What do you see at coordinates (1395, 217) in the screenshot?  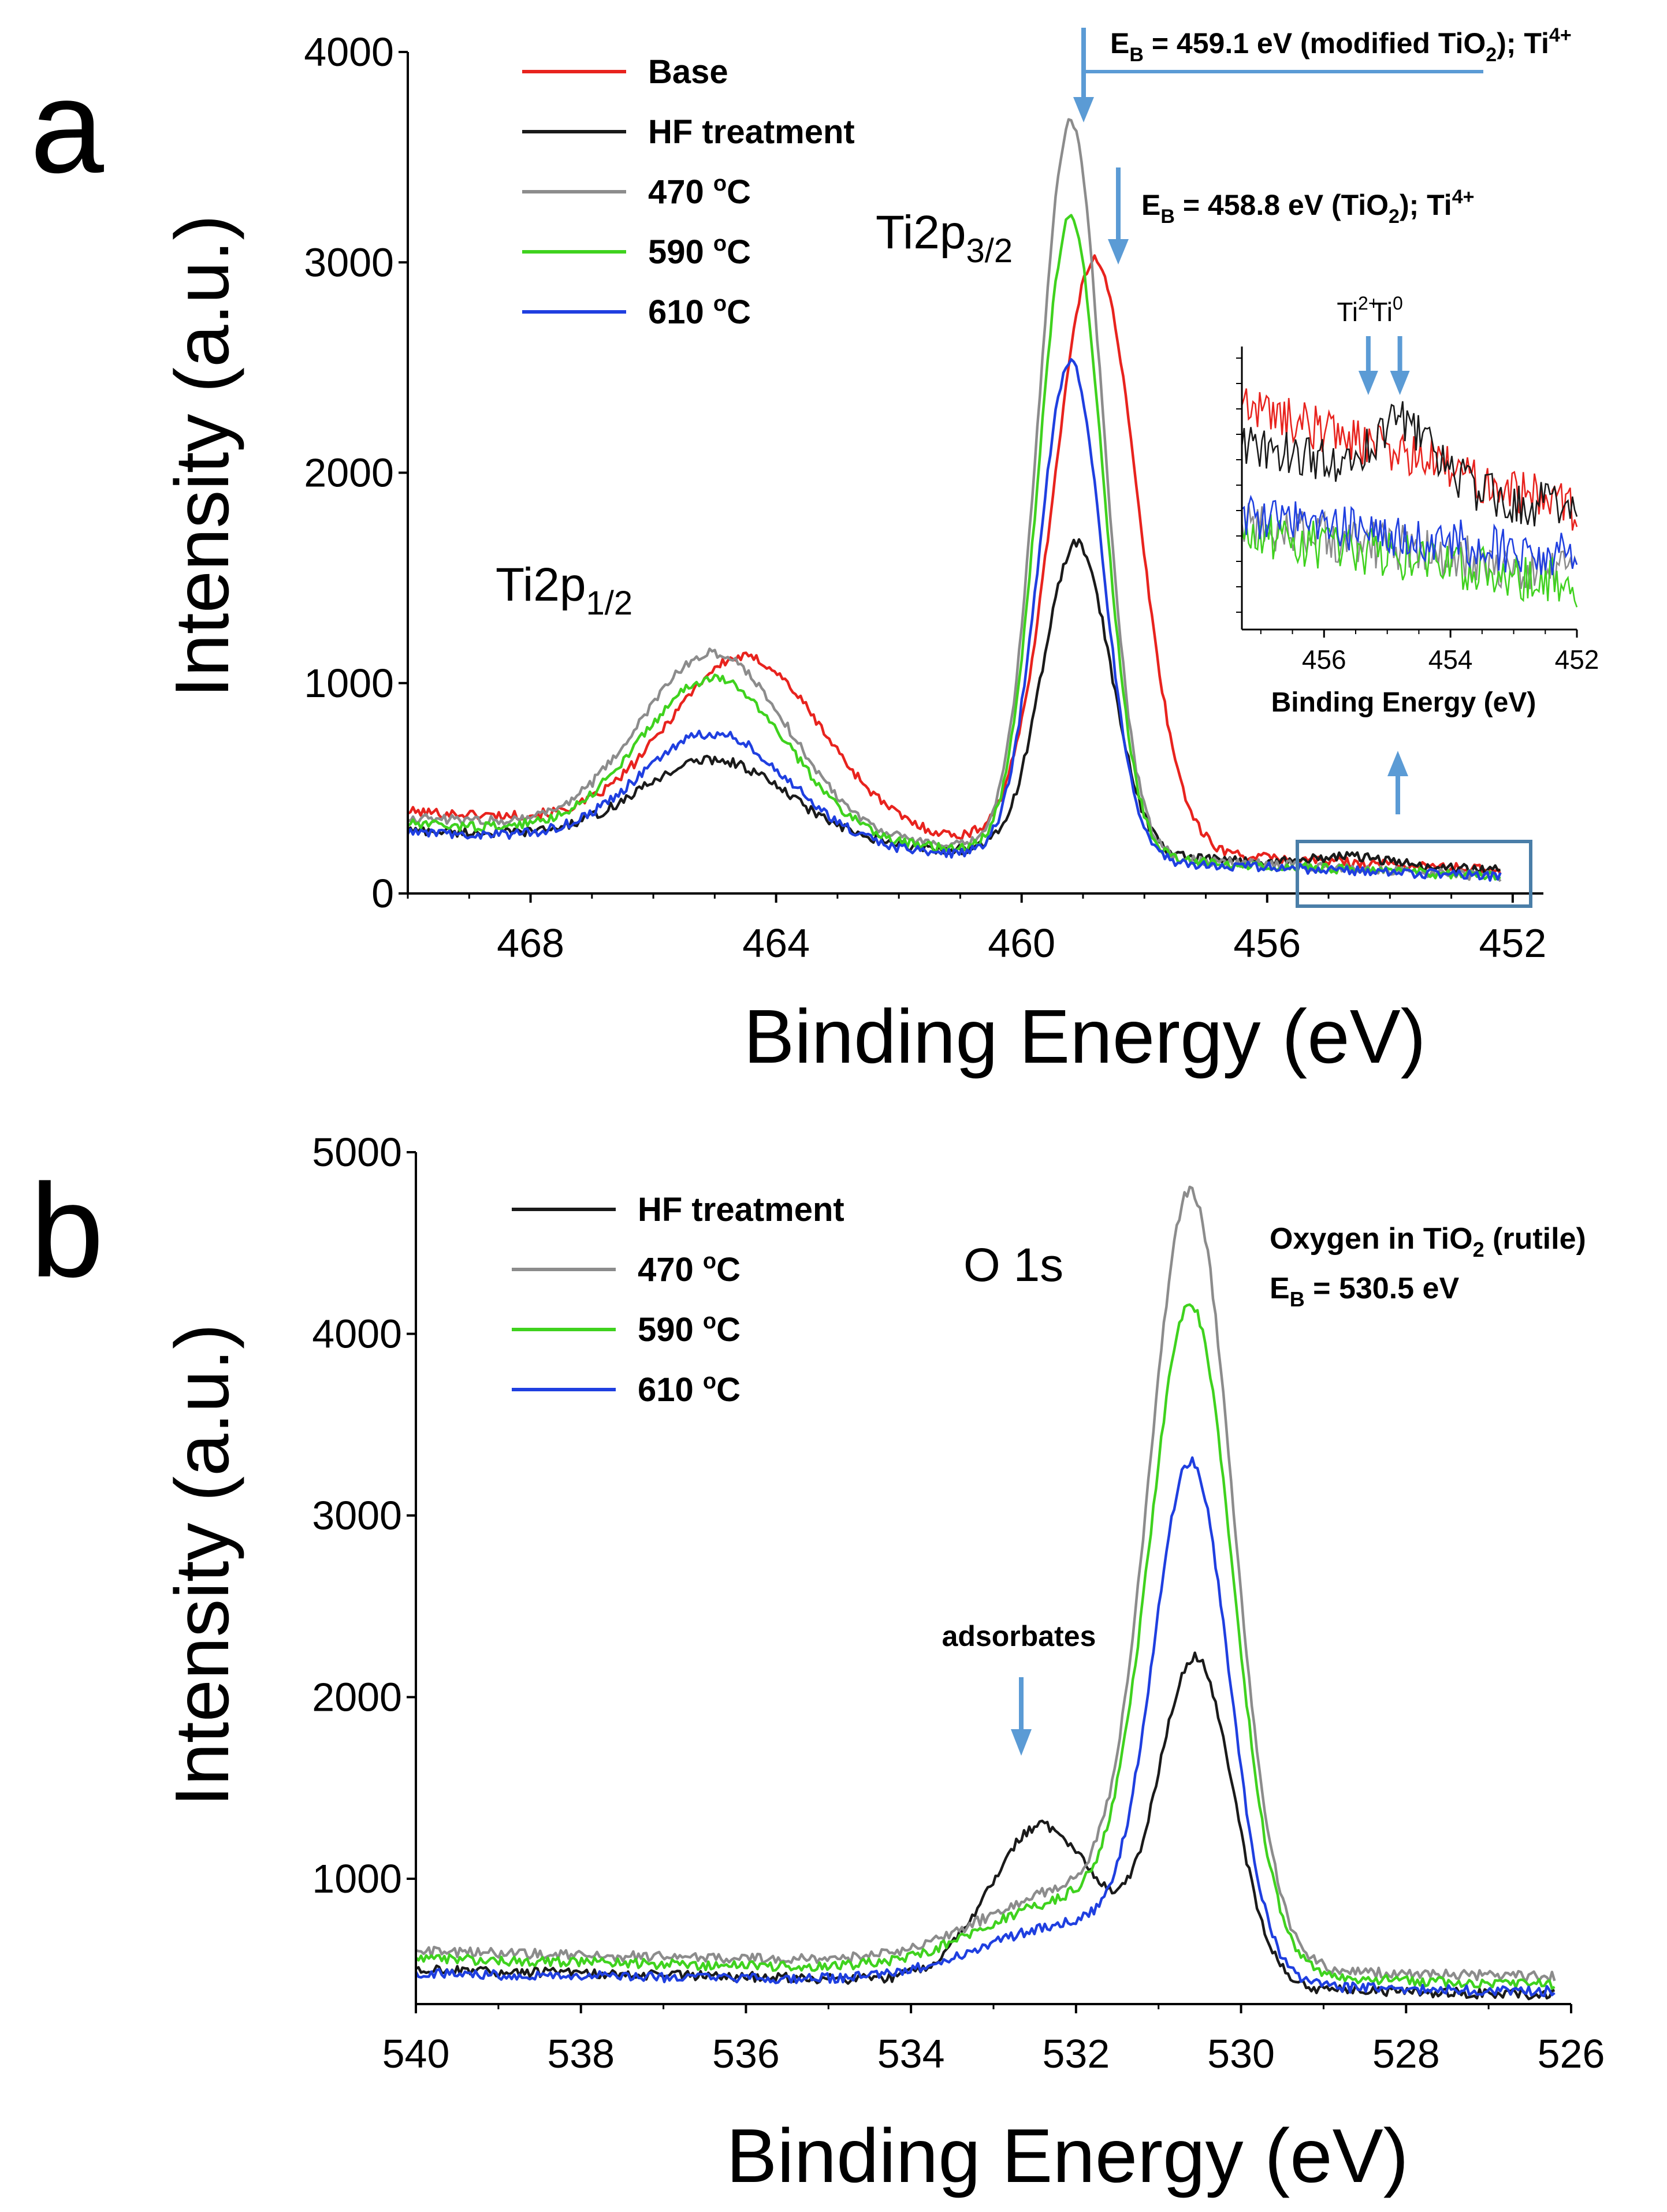 I see `annotation-458-8-sub2: 2` at bounding box center [1395, 217].